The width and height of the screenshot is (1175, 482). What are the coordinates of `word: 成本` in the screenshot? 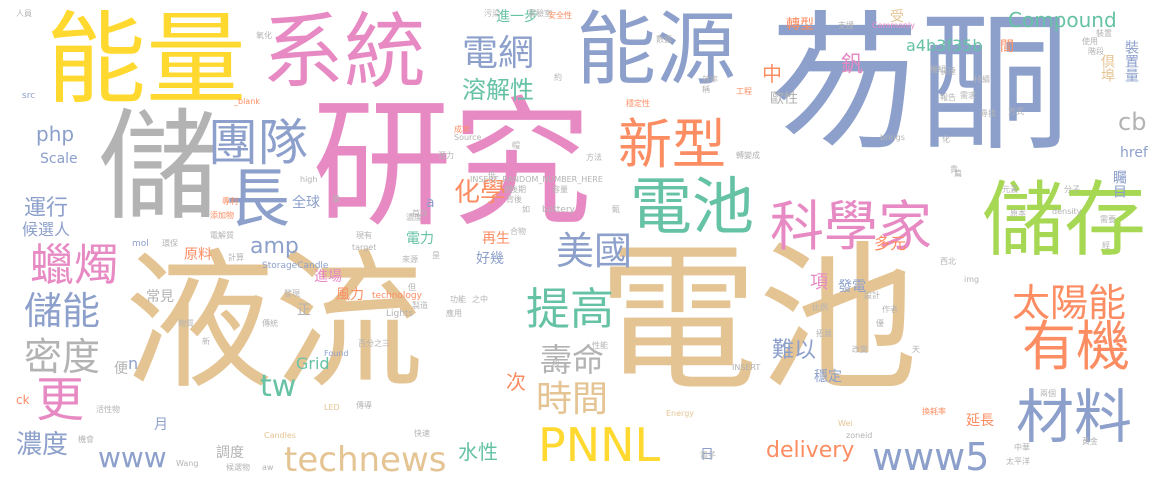 It's located at (462, 129).